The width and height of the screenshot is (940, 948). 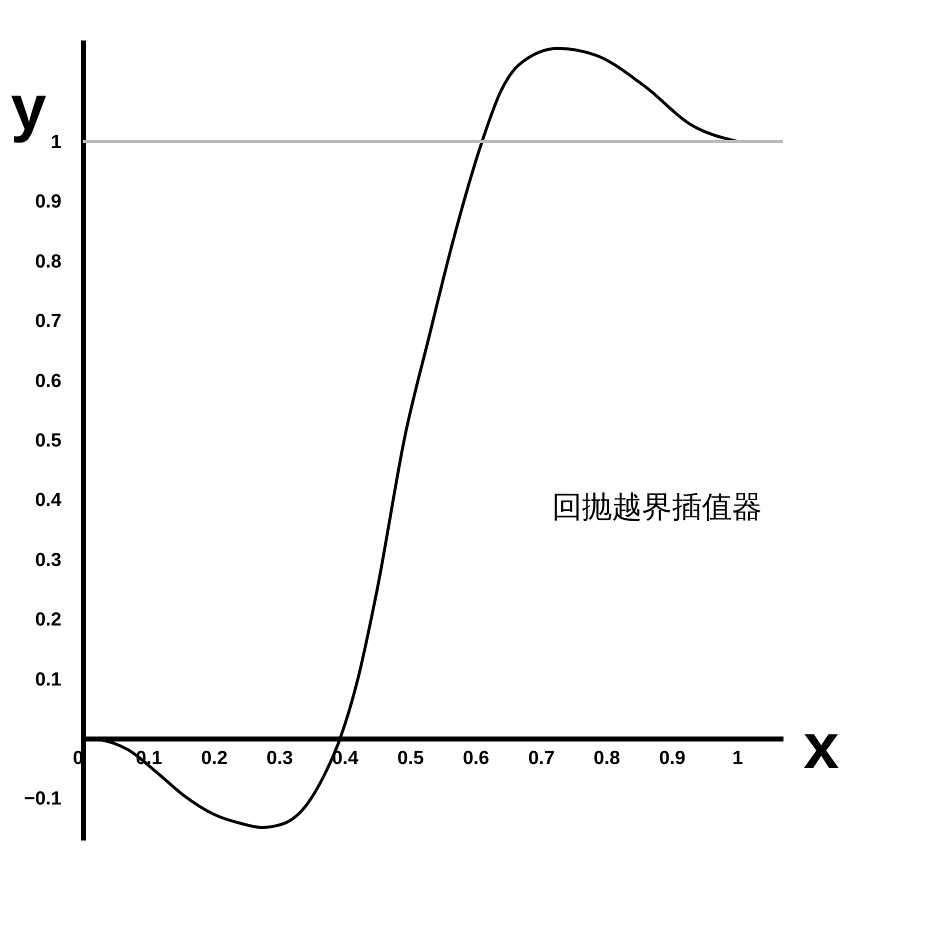 I want to click on y-tick-label: 0.6, so click(x=48, y=381).